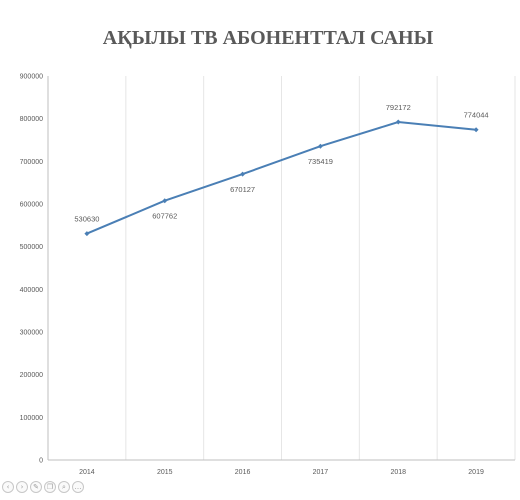  What do you see at coordinates (50, 487) in the screenshot?
I see `copy-icon: ❐` at bounding box center [50, 487].